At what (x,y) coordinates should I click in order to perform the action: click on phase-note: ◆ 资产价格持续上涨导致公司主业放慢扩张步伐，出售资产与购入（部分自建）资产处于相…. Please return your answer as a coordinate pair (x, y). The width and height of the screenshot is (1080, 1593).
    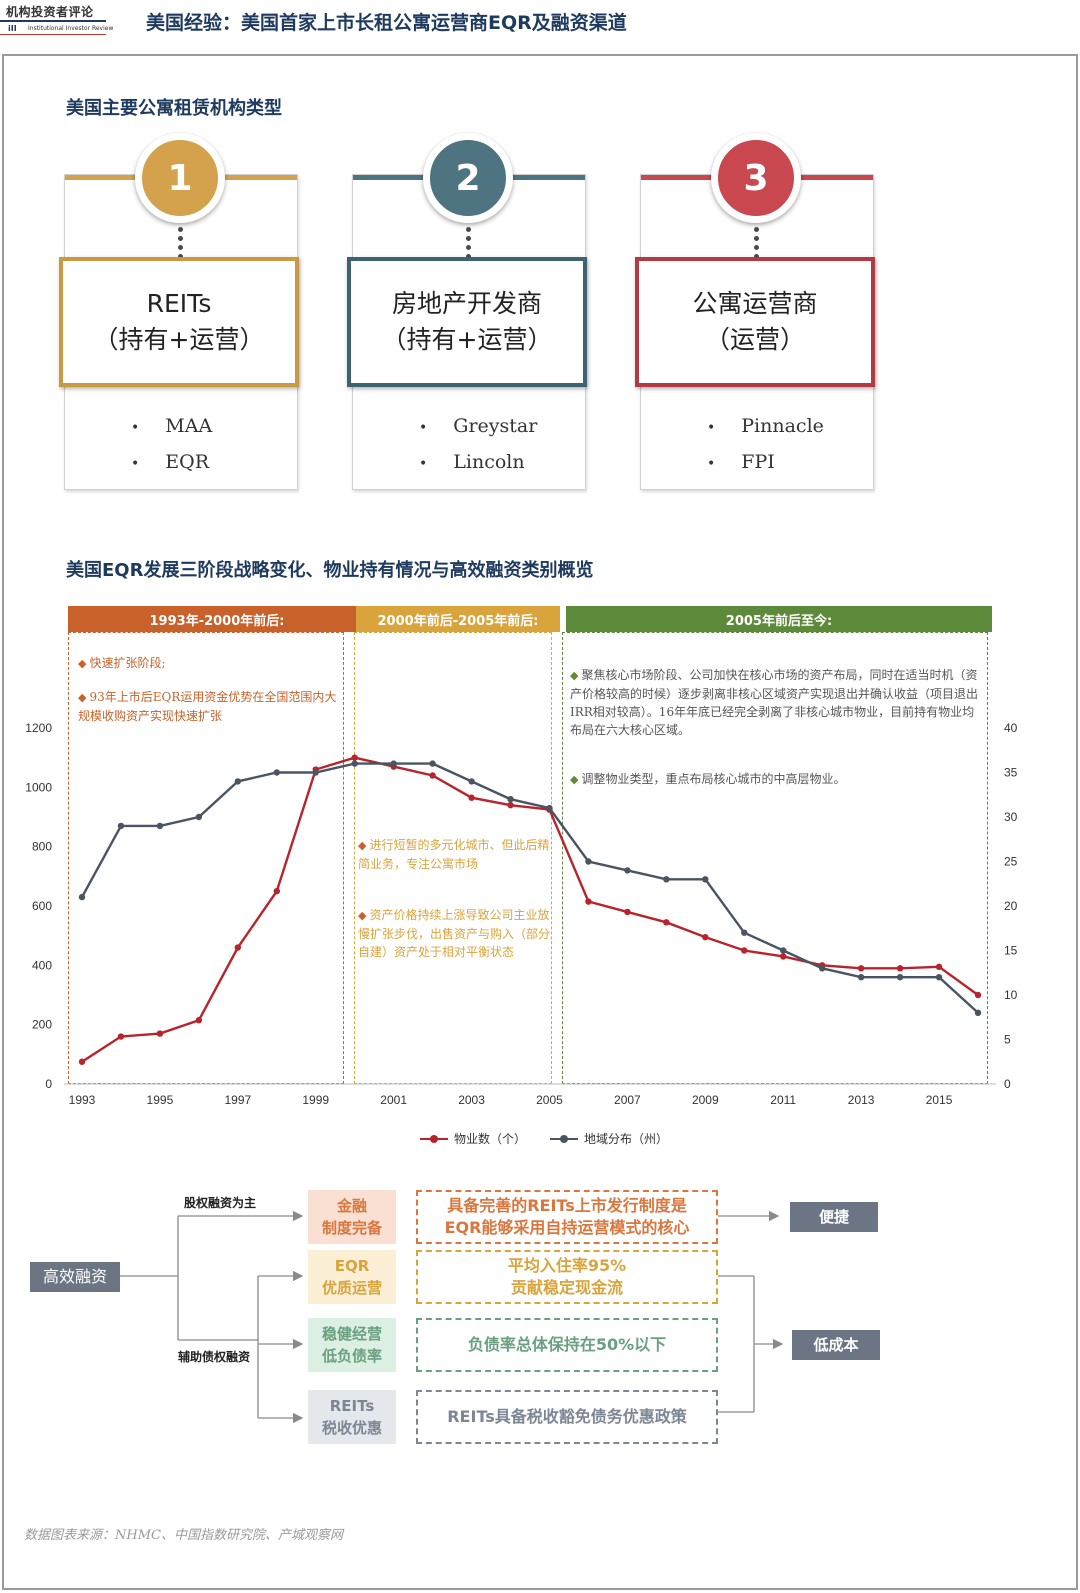
    Looking at the image, I should click on (454, 933).